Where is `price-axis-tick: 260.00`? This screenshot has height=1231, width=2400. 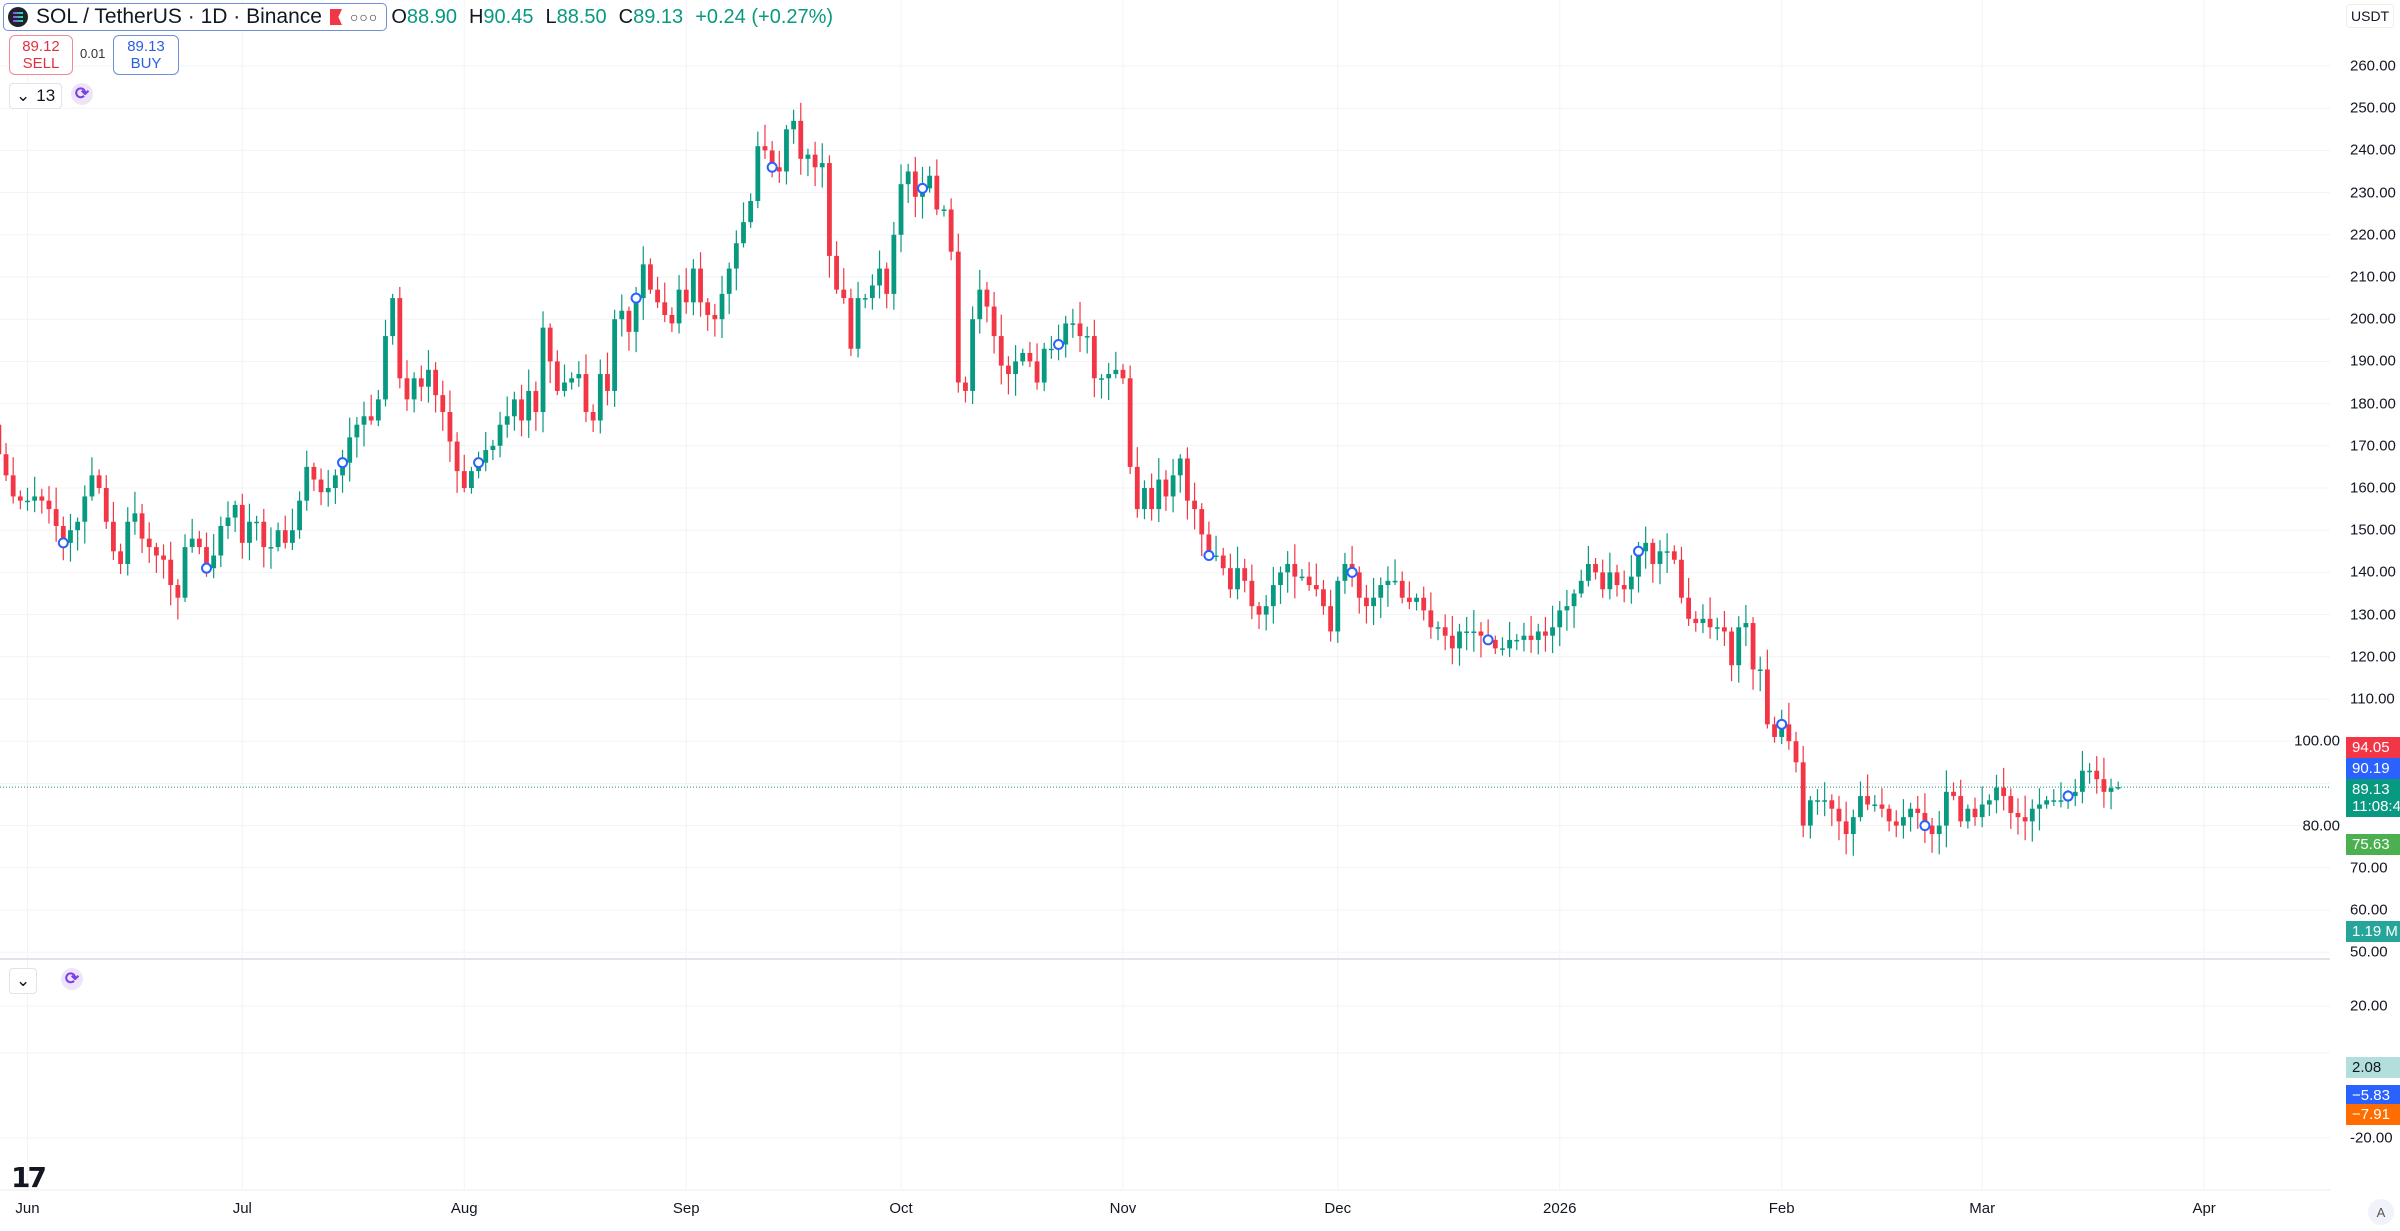
price-axis-tick: 260.00 is located at coordinates (2373, 66).